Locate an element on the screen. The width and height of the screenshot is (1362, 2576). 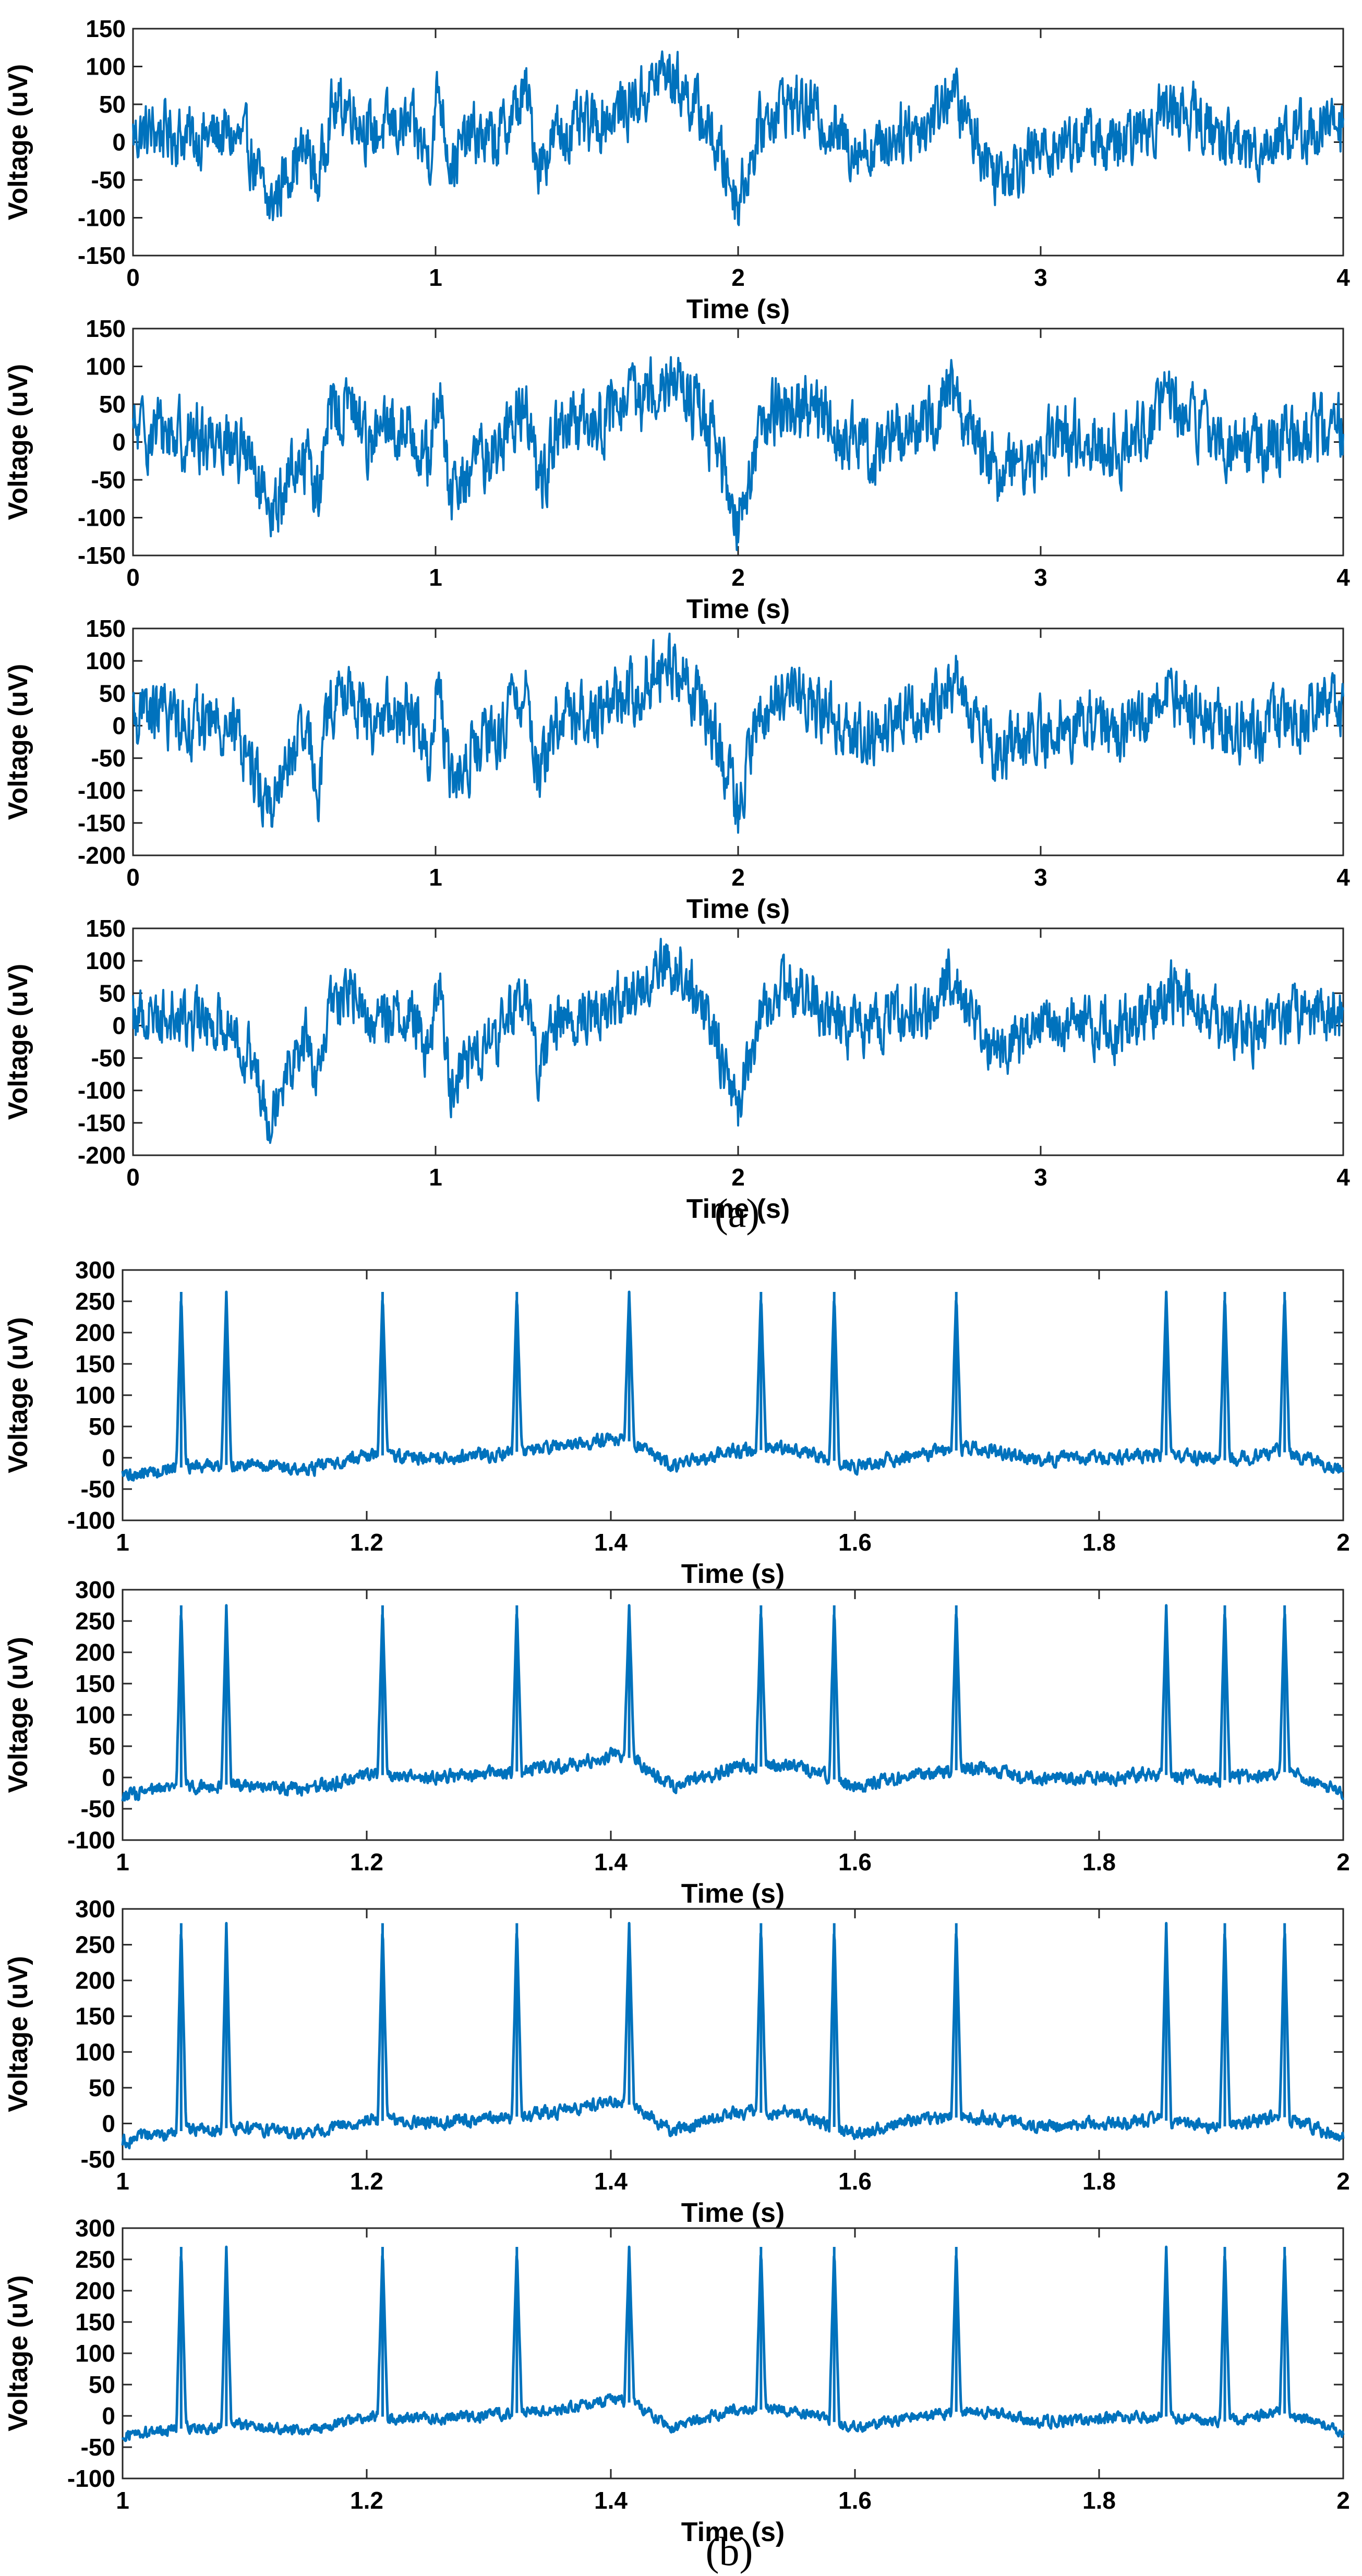
panel-a-1-xtick-label: 0 is located at coordinates (133, 277).